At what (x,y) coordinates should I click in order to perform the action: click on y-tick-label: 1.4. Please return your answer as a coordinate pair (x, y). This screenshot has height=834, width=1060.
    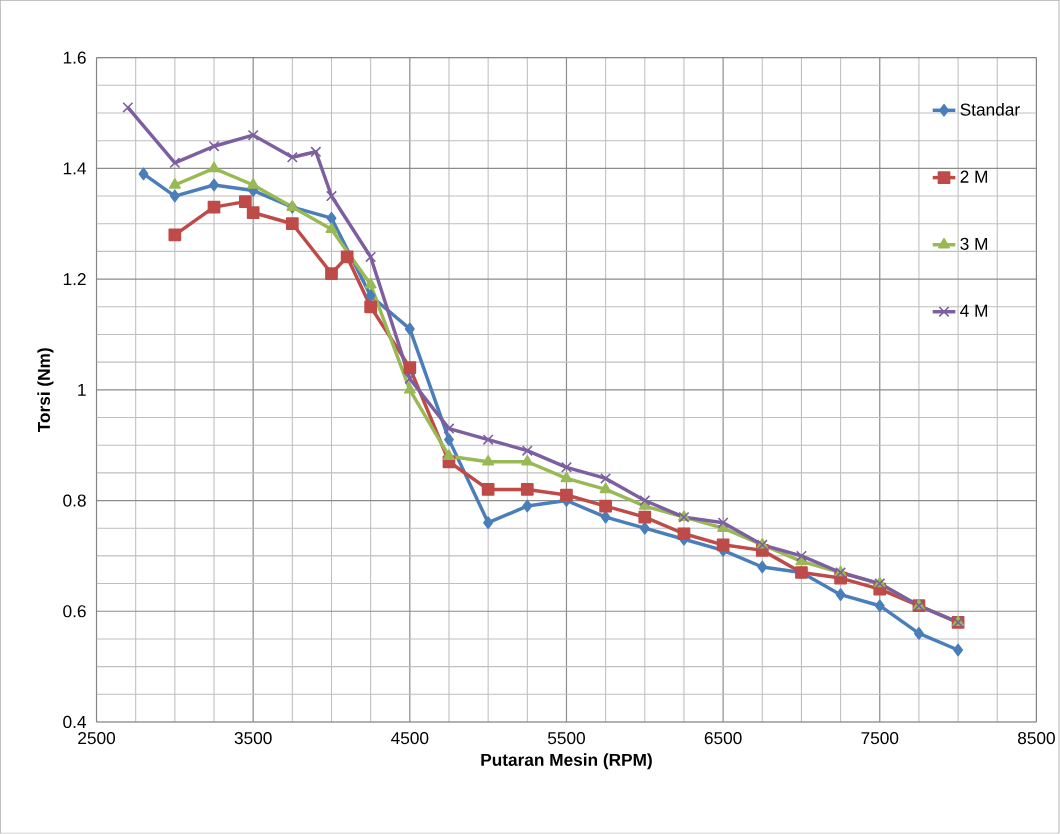
    Looking at the image, I should click on (75, 168).